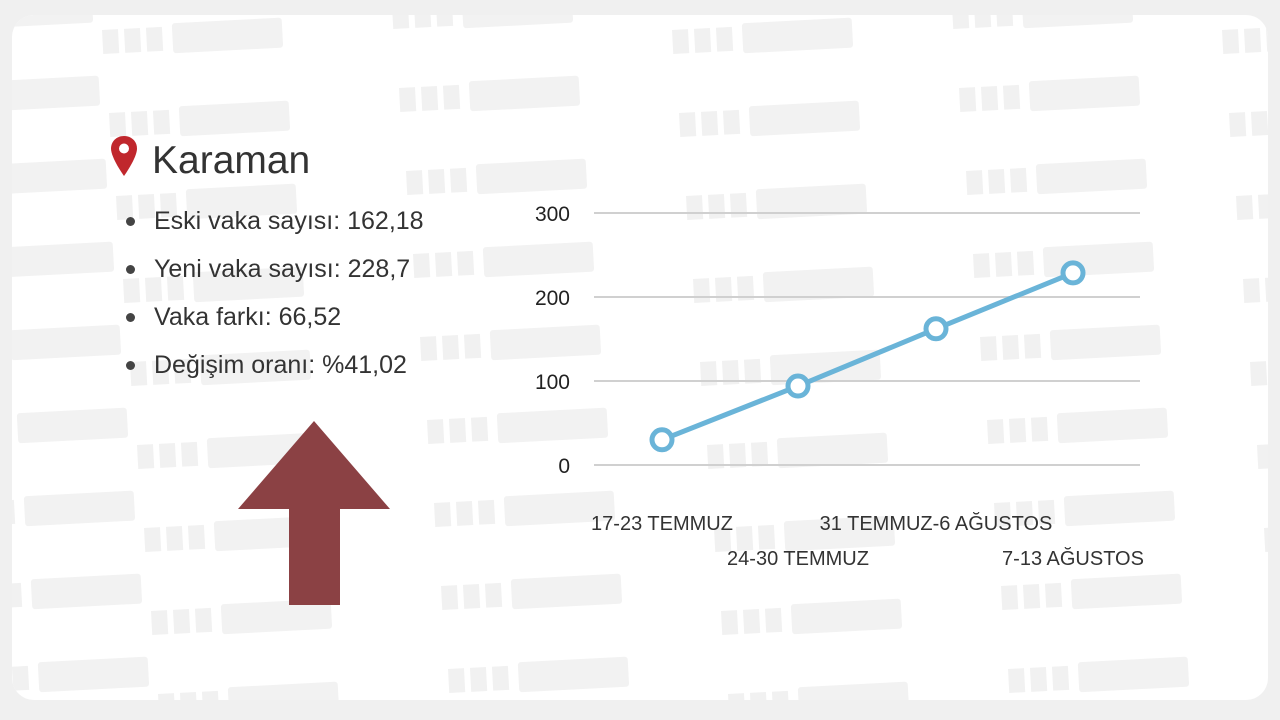  What do you see at coordinates (552, 298) in the screenshot?
I see `y-tick-label: 200` at bounding box center [552, 298].